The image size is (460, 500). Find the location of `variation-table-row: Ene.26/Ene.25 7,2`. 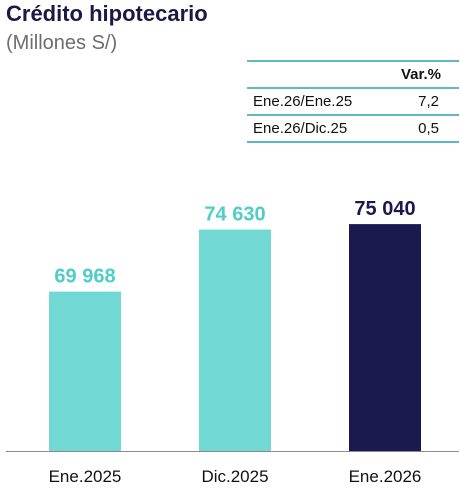

variation-table-row: Ene.26/Ene.25 7,2 is located at coordinates (353, 101).